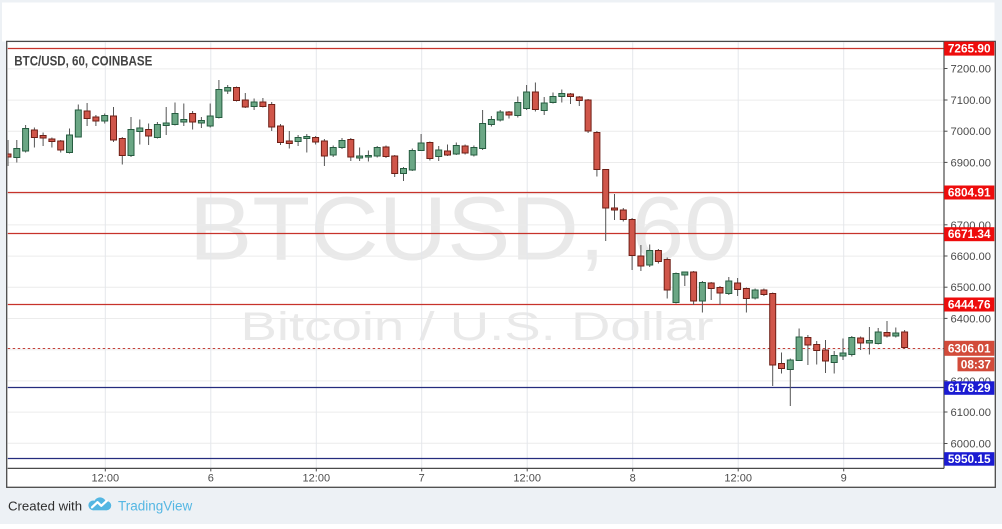 This screenshot has height=529, width=1002. Describe the element at coordinates (971, 445) in the screenshot. I see `svg-text: 6000.00` at that location.